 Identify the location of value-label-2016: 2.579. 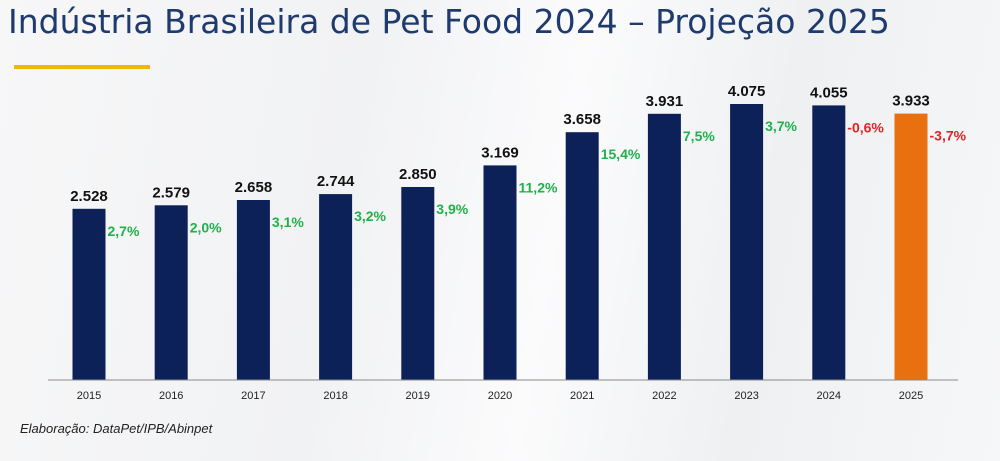
(171, 192).